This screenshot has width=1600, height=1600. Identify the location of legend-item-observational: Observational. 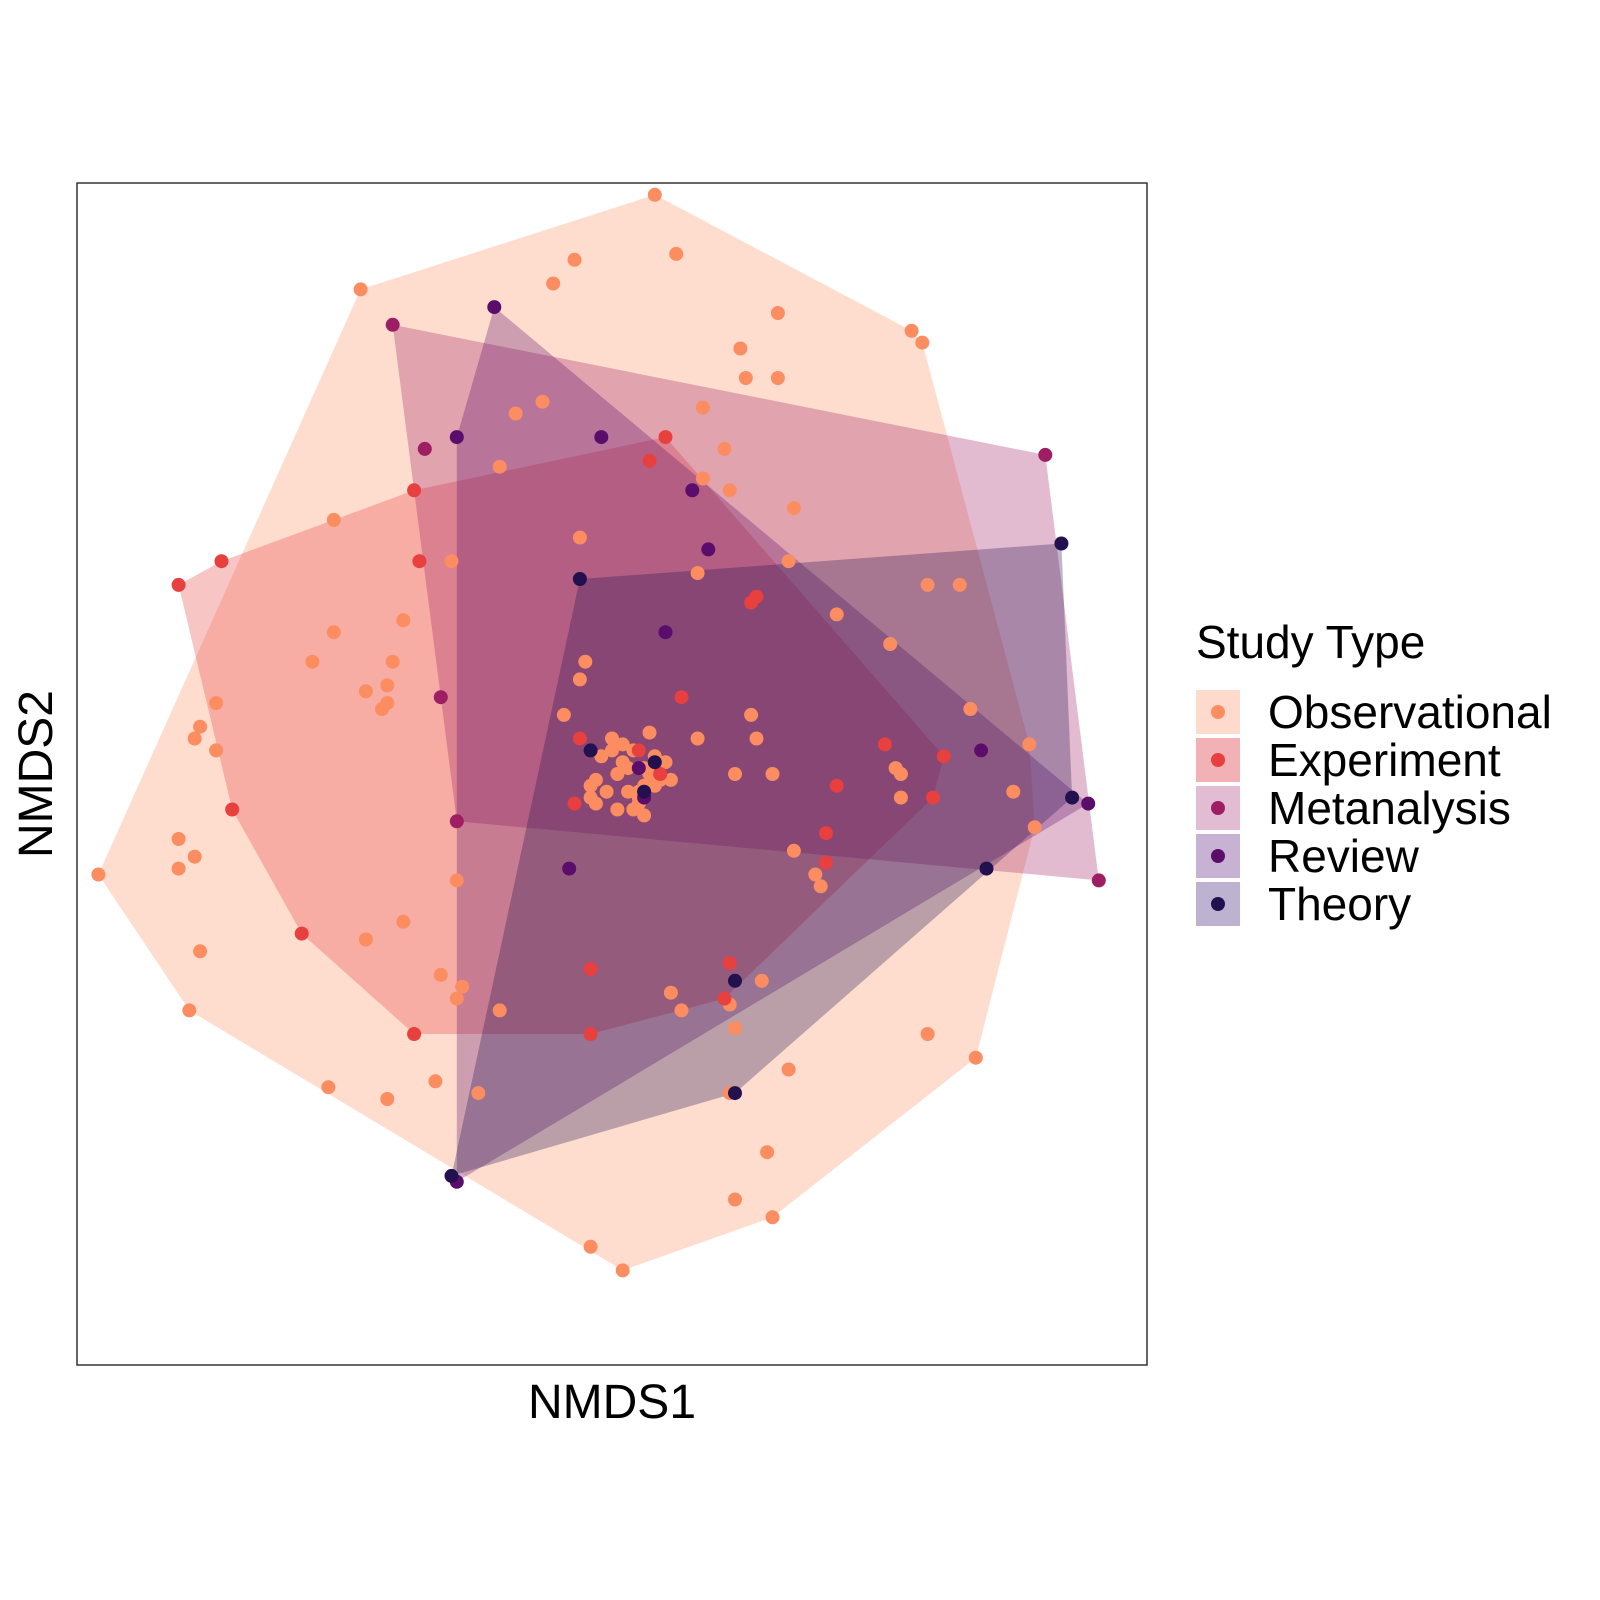
(1374, 712).